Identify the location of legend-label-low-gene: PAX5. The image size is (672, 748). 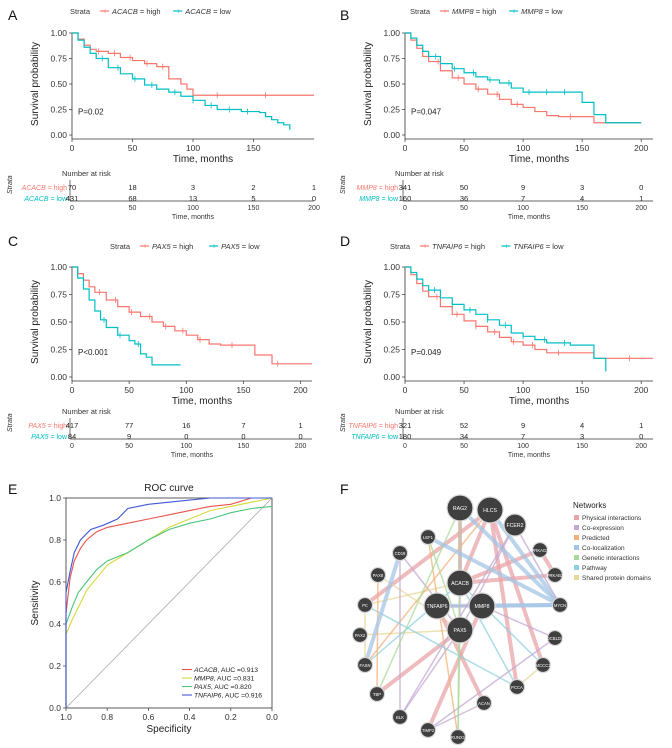
(230, 246).